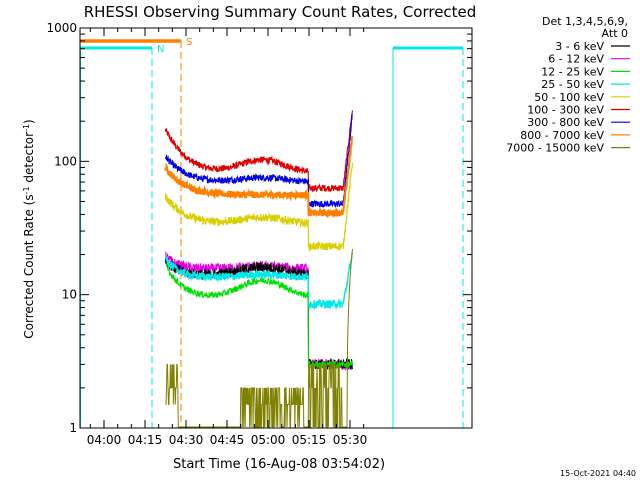  Describe the element at coordinates (29, 121) in the screenshot. I see `y-axis-label-end: )` at that location.